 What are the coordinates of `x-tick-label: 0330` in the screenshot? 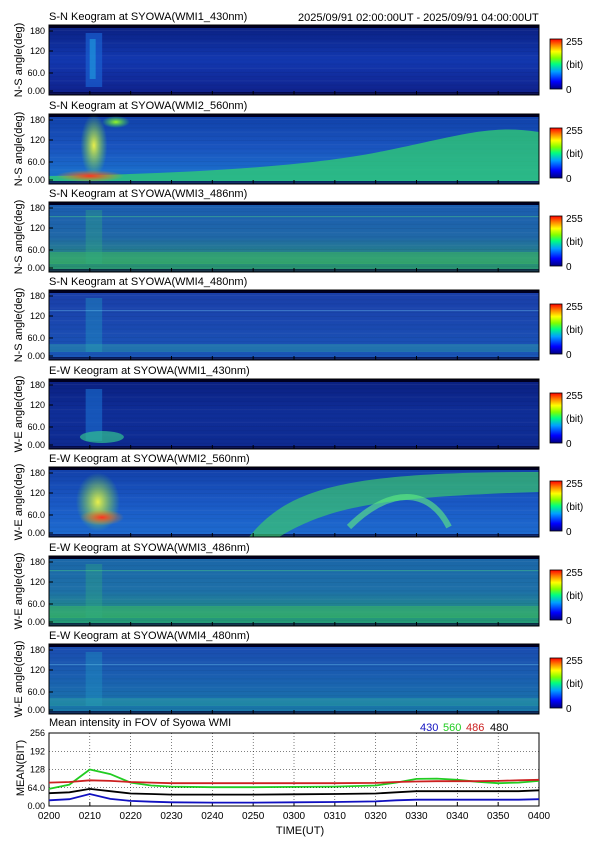 It's located at (416, 816).